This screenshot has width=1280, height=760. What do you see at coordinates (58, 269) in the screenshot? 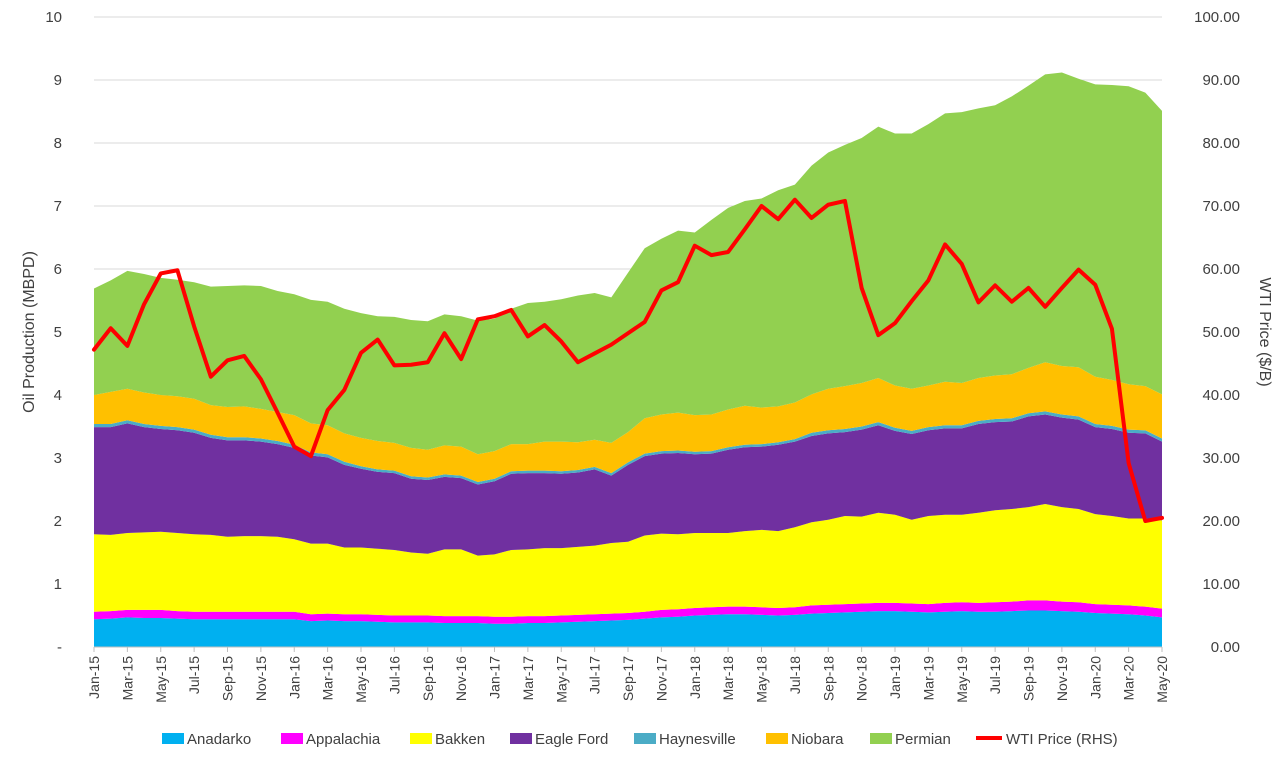
I see `y-tick-label: 6` at bounding box center [58, 269].